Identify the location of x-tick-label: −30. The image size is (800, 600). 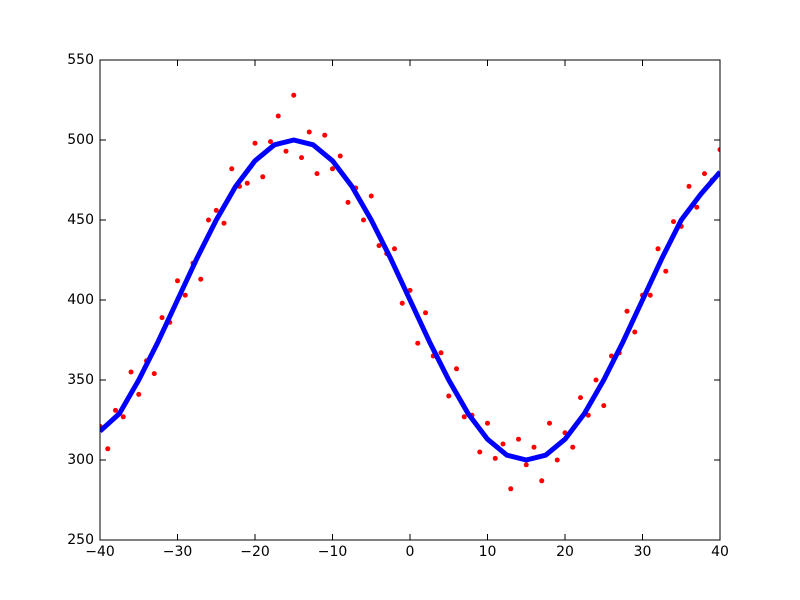
(178, 552).